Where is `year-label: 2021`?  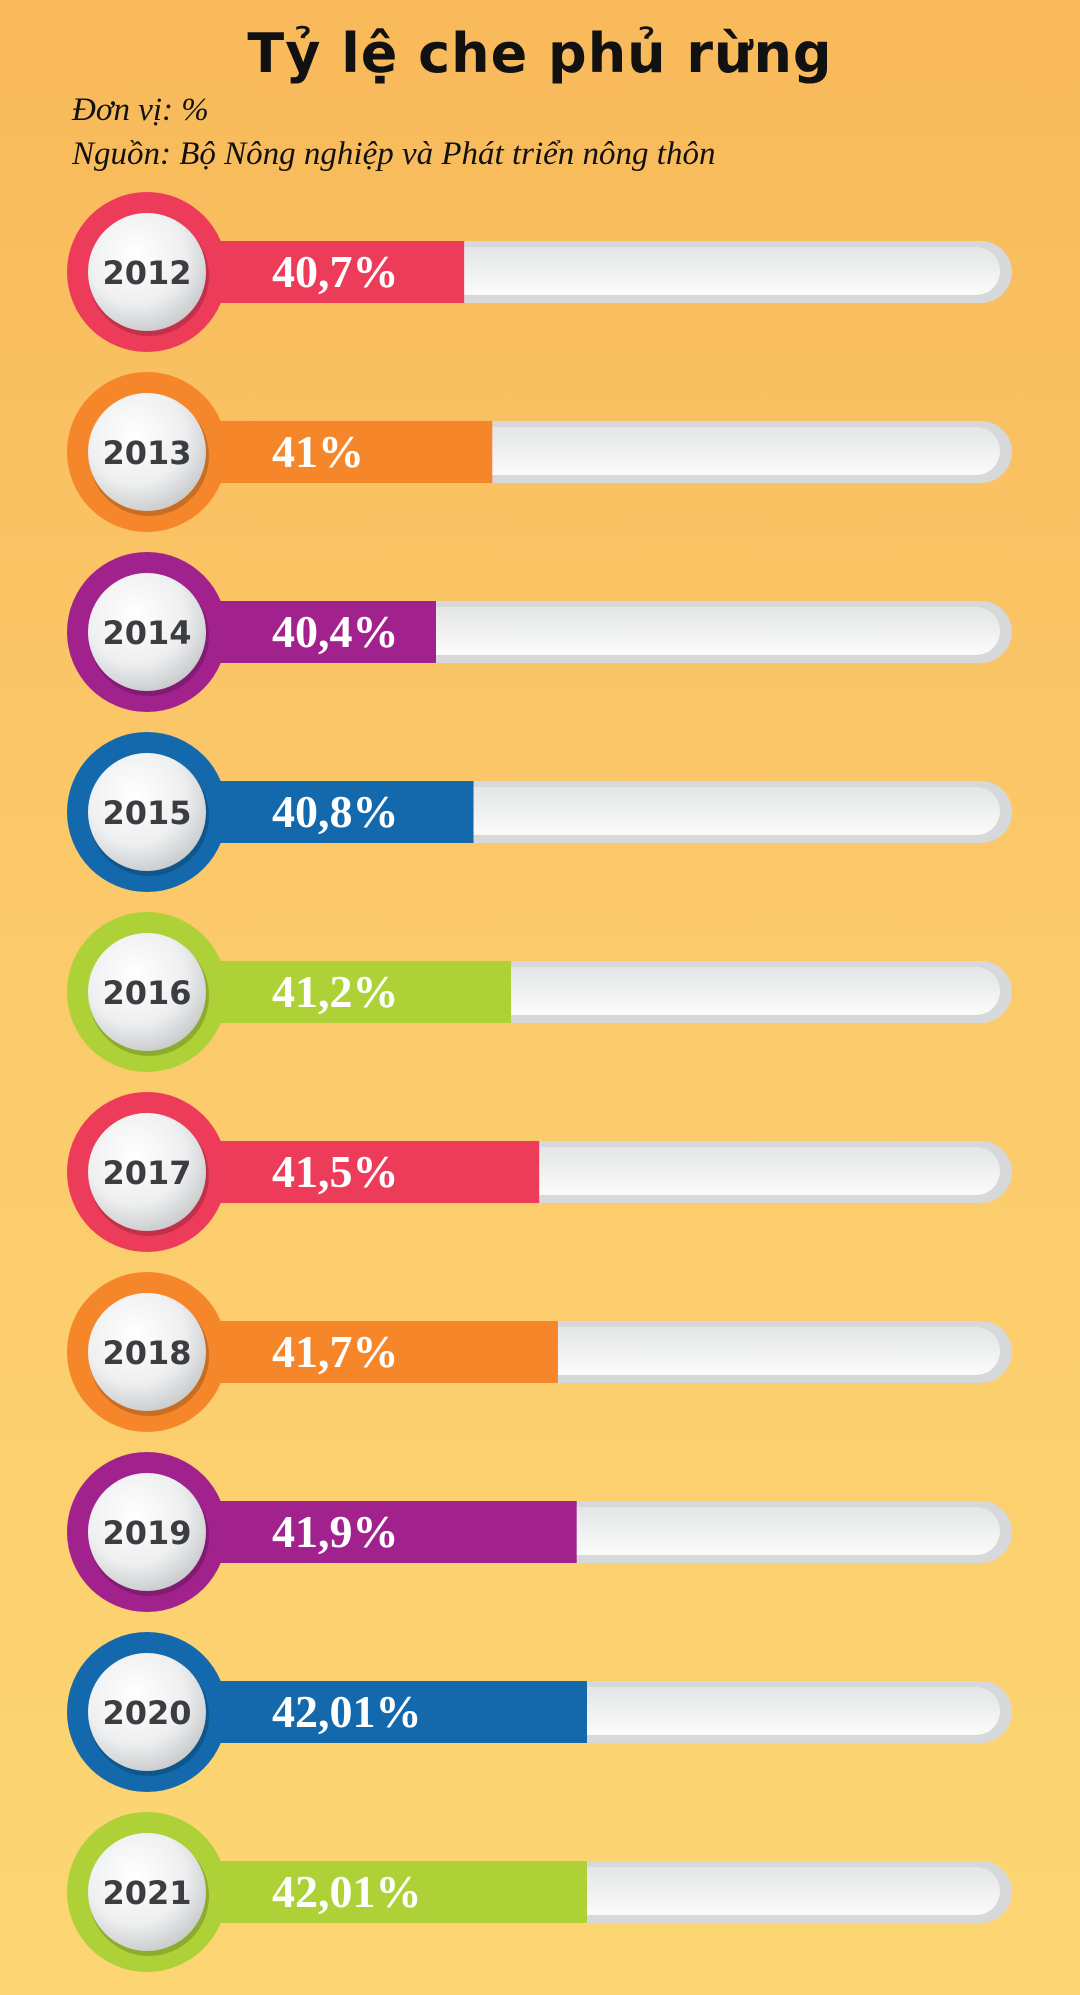
year-label: 2021 is located at coordinates (146, 1893).